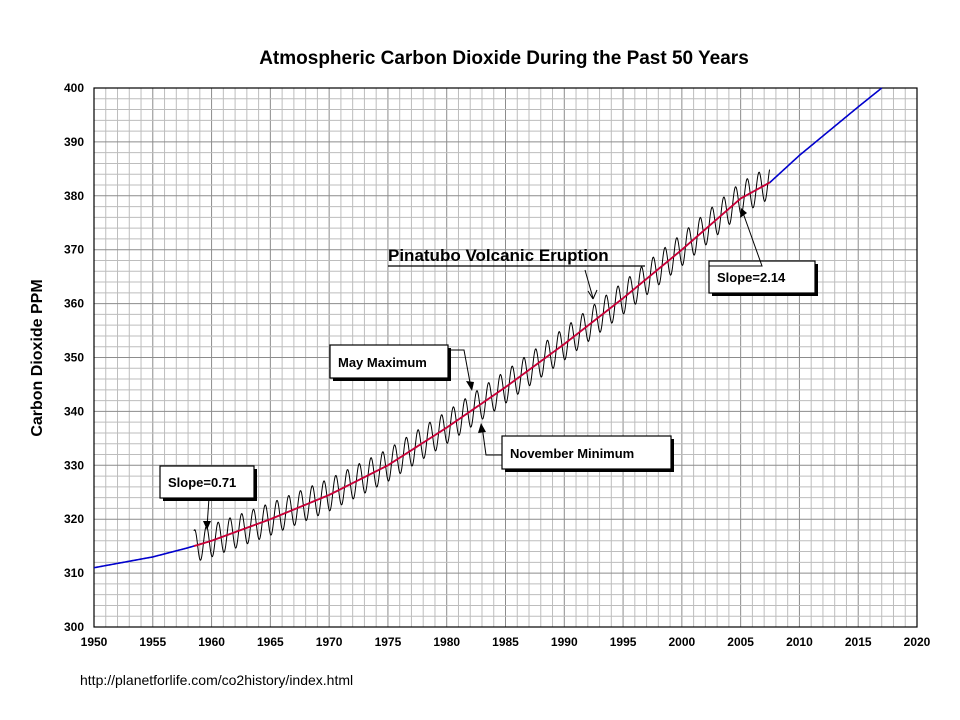 The height and width of the screenshot is (720, 960). Describe the element at coordinates (470, 386) in the screenshot. I see `may-arrowhead-icon` at that location.